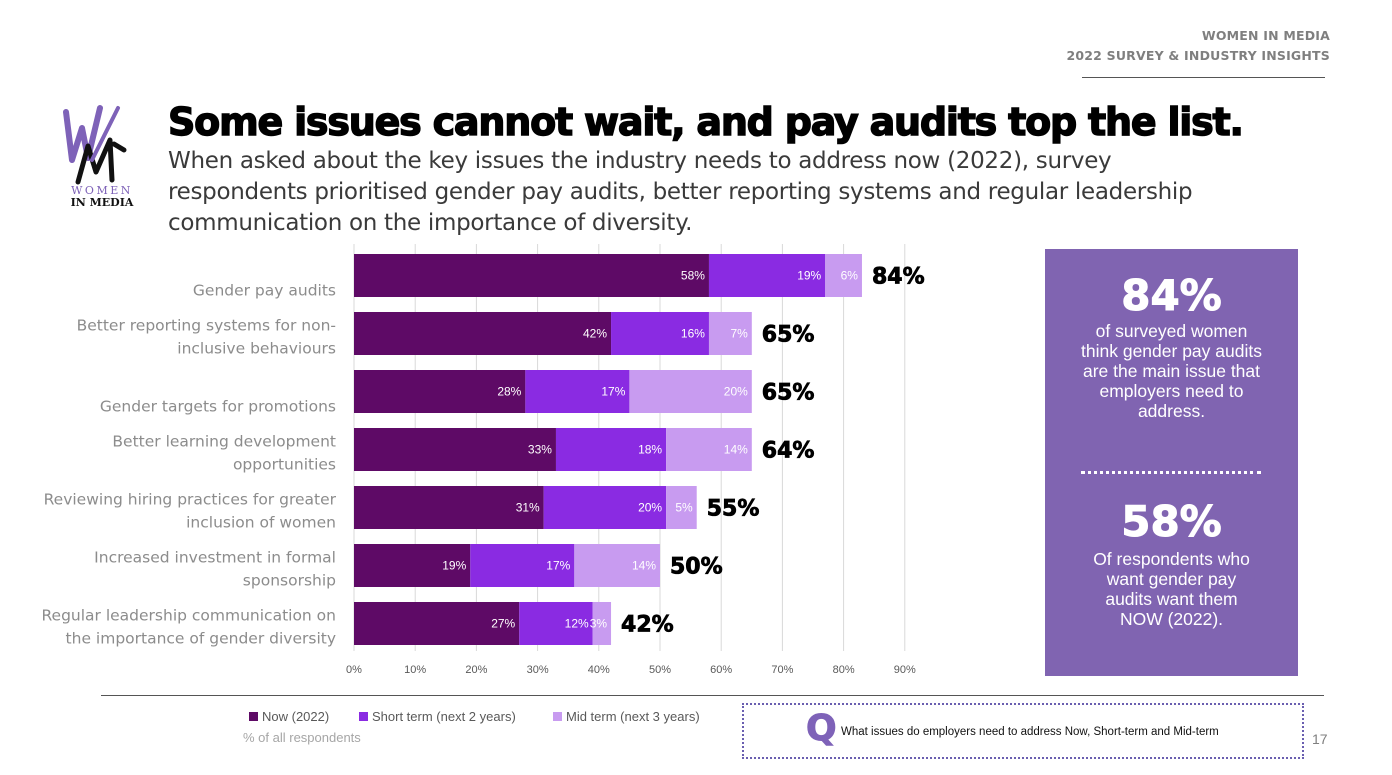 The height and width of the screenshot is (775, 1392). I want to click on legend-label-short: Short term (next 2 years), so click(444, 716).